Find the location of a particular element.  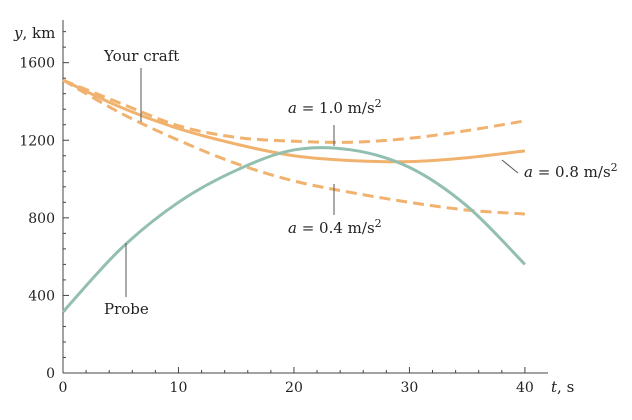

your-craft-label: Your craft is located at coordinates (141, 56).